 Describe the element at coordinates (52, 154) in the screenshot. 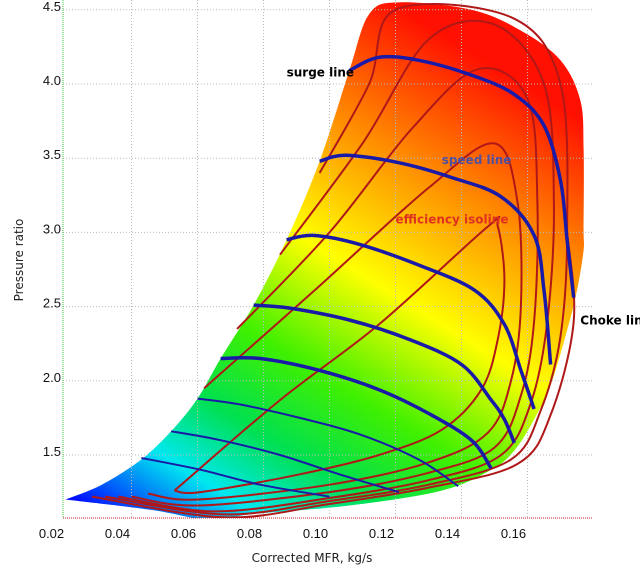

I see `y-tick-label: 3.5` at that location.